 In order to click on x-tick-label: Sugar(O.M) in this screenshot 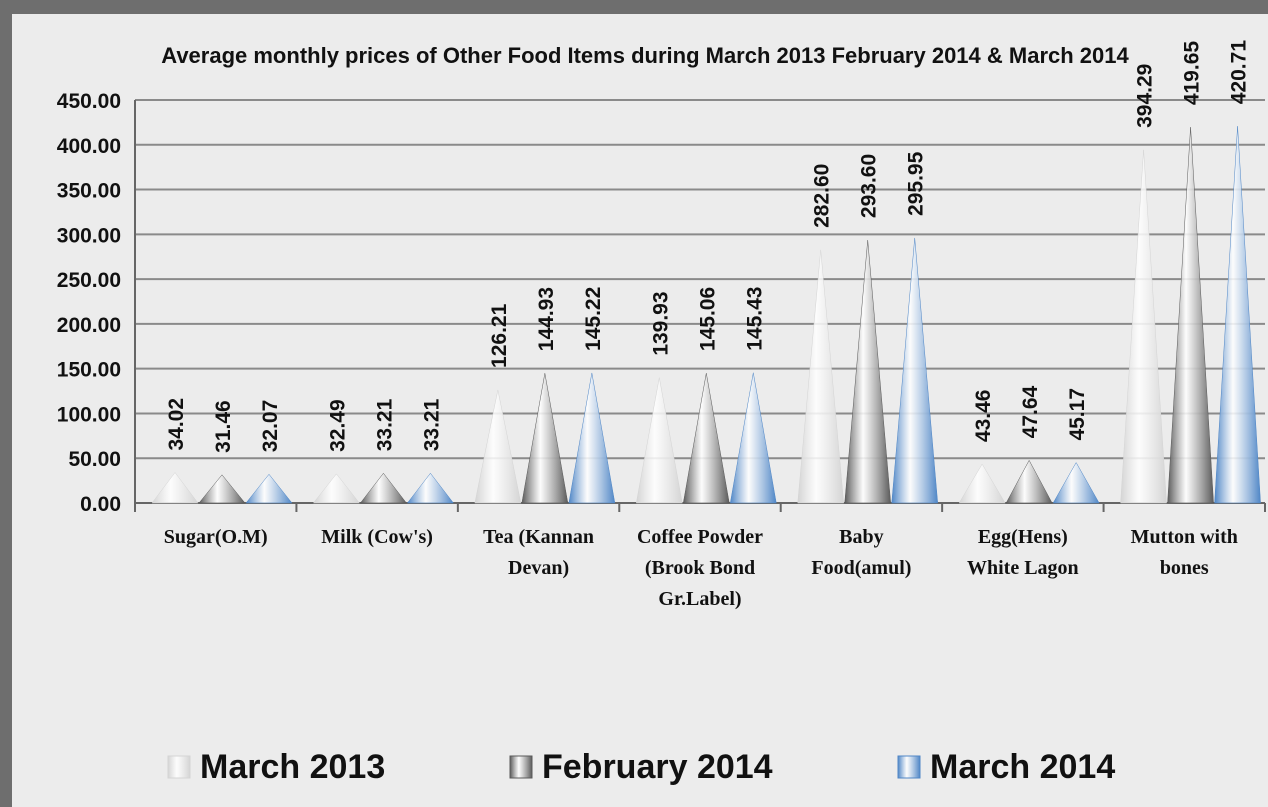, I will do `click(215, 537)`.